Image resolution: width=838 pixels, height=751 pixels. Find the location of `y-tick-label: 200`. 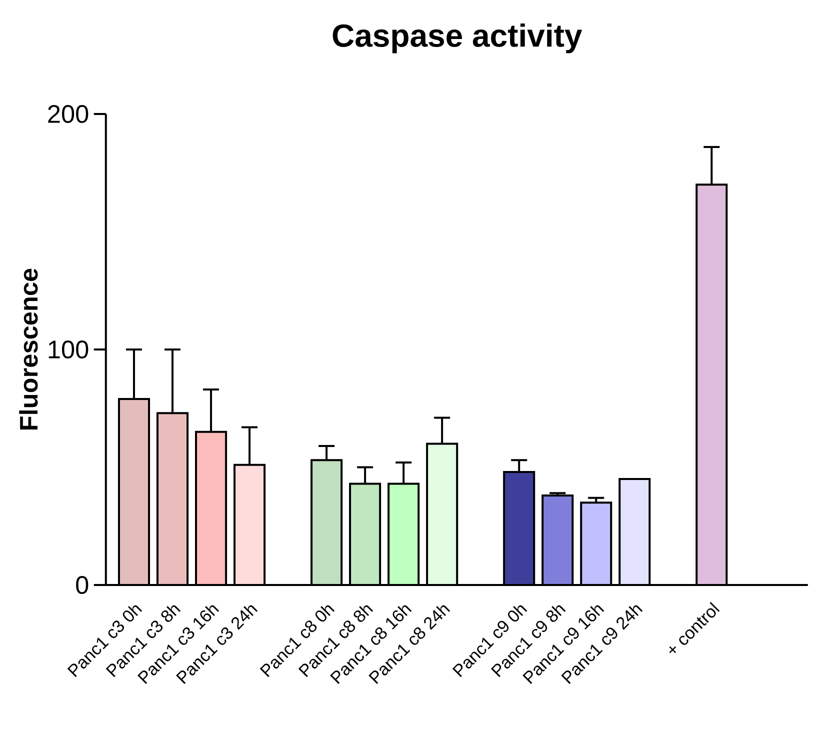

y-tick-label: 200 is located at coordinates (68, 114).